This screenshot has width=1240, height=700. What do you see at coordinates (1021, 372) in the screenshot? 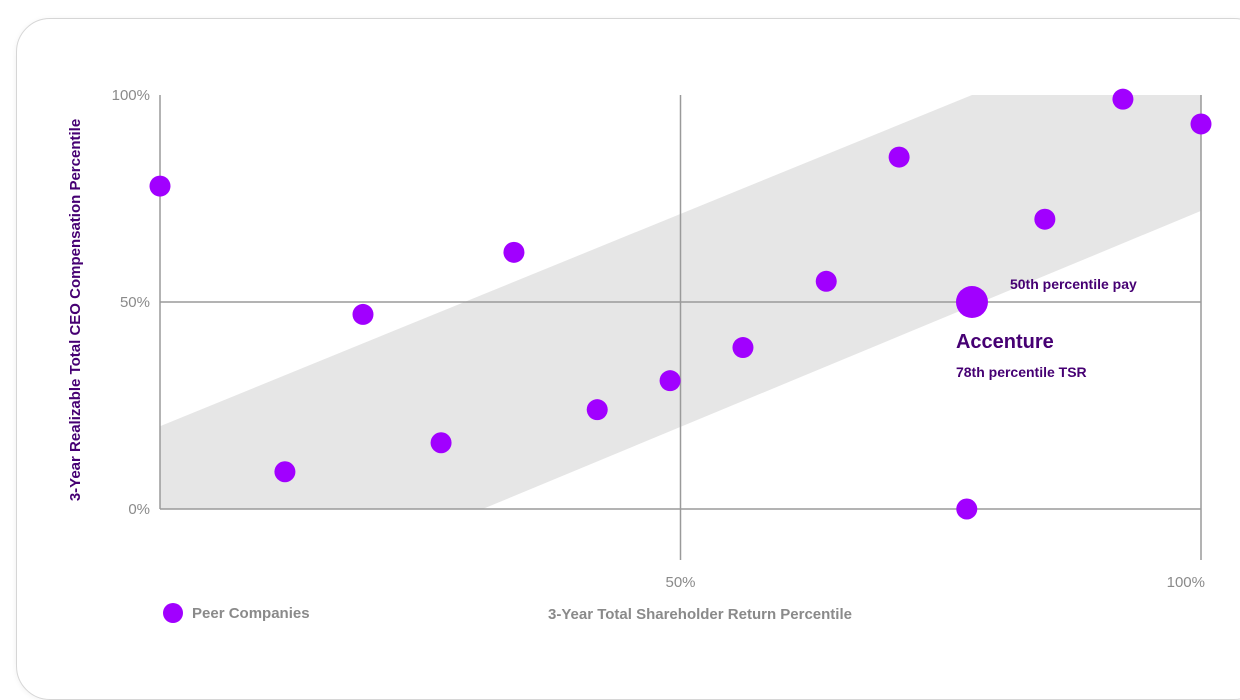
I see `highlight-tsr-label: 78th percentile TSR` at bounding box center [1021, 372].